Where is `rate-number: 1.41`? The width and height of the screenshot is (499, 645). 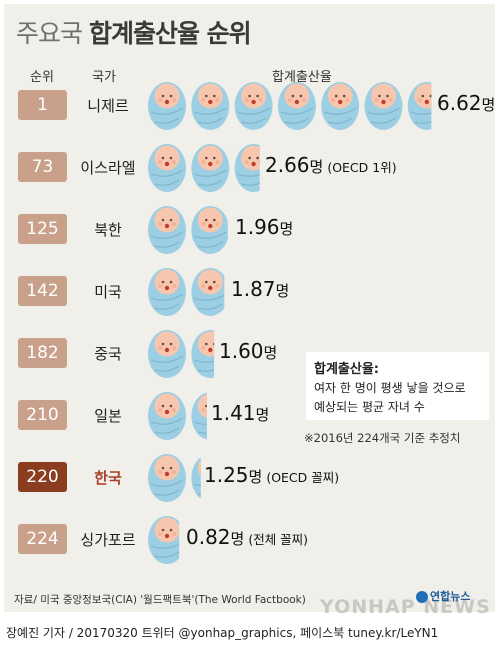
rate-number: 1.41 is located at coordinates (233, 413).